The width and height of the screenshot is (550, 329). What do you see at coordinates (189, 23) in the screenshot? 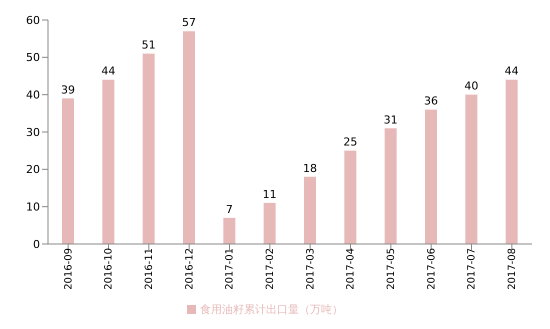
I see `data-label: 57` at bounding box center [189, 23].